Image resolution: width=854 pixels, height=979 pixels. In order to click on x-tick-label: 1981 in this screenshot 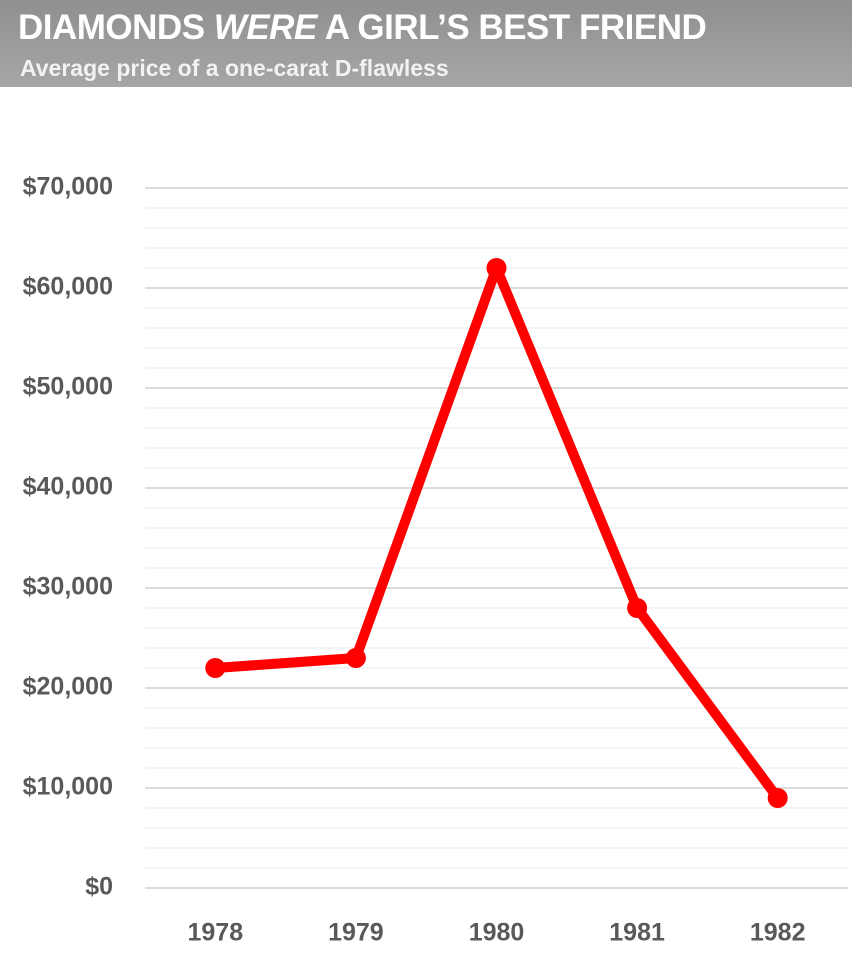, I will do `click(637, 933)`.